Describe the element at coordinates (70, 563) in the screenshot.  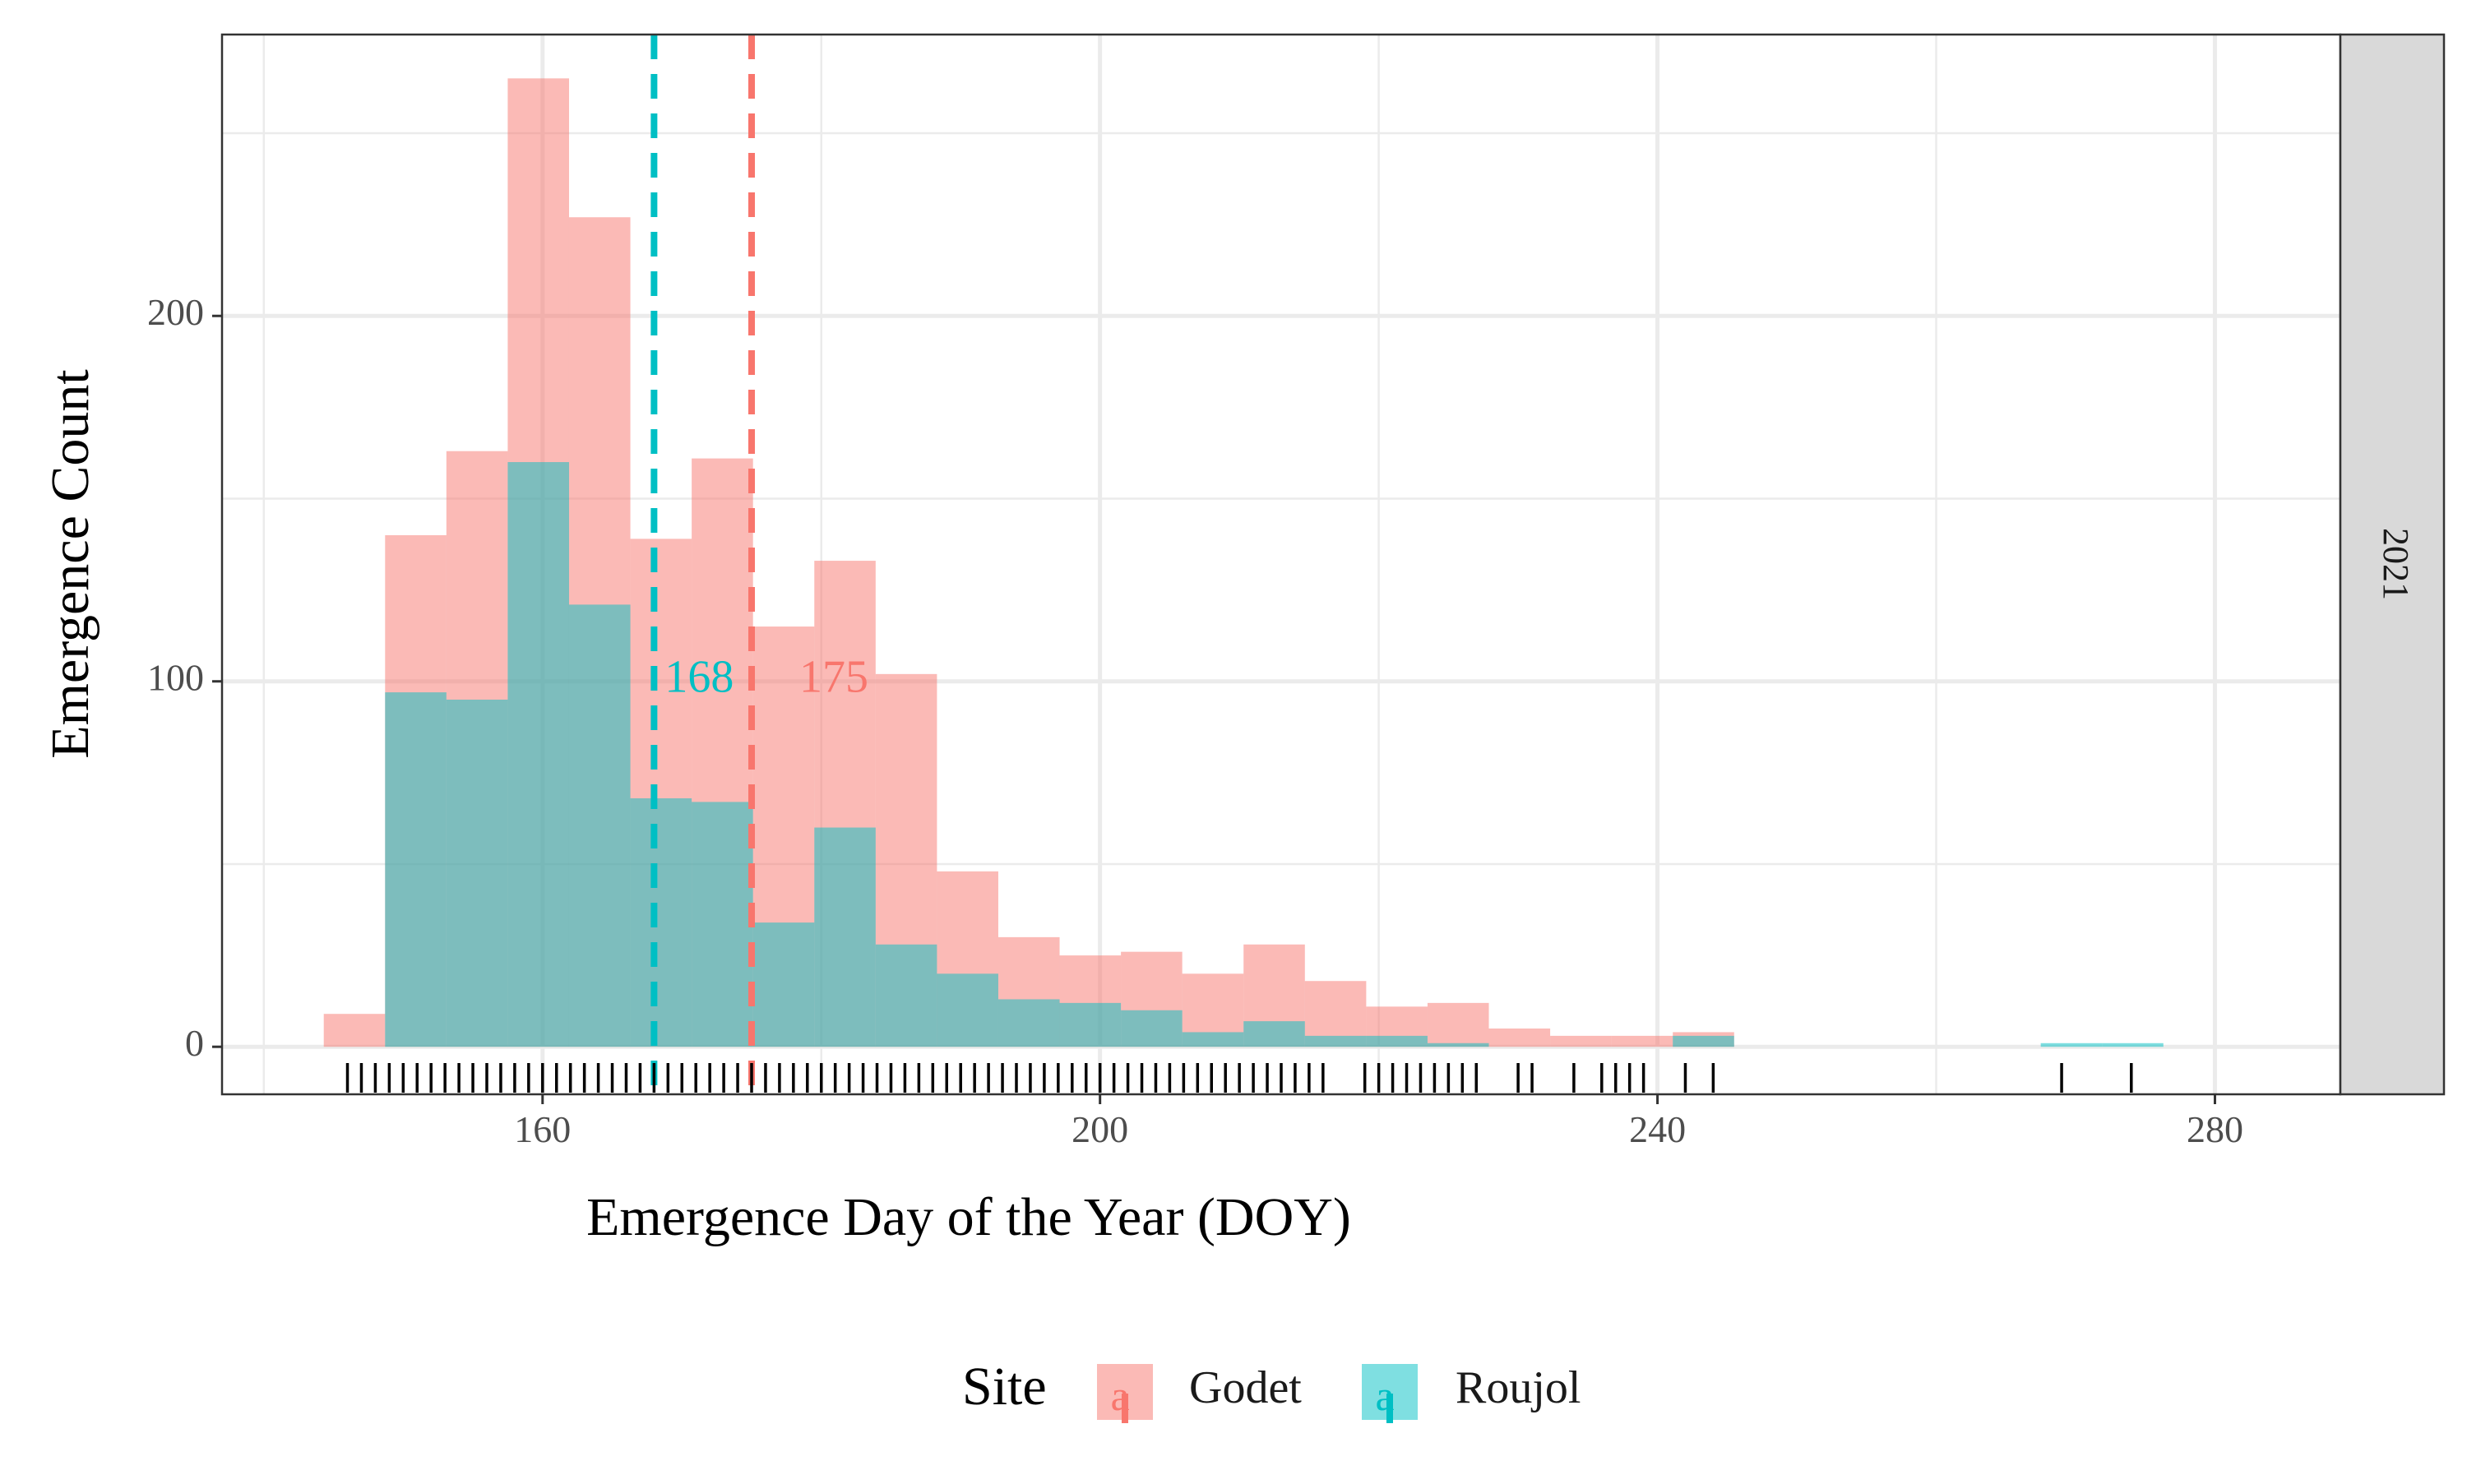
I see `y-axis-title: Emergence Count` at that location.